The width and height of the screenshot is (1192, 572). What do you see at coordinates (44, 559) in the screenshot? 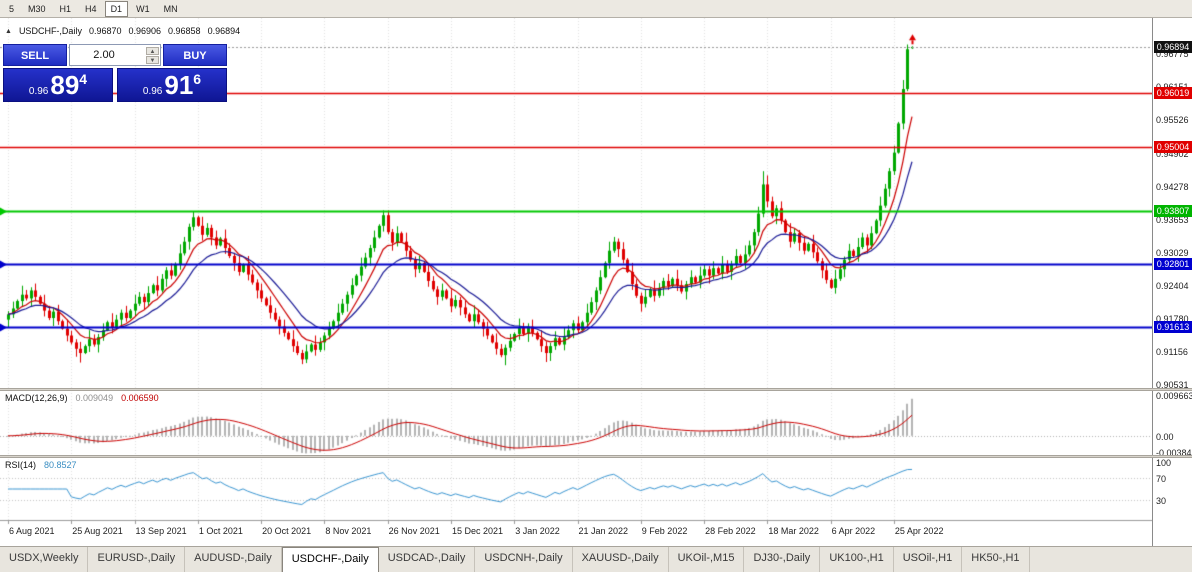
I see `symbol-tab-USDX: USDX,Weekly` at bounding box center [44, 559].